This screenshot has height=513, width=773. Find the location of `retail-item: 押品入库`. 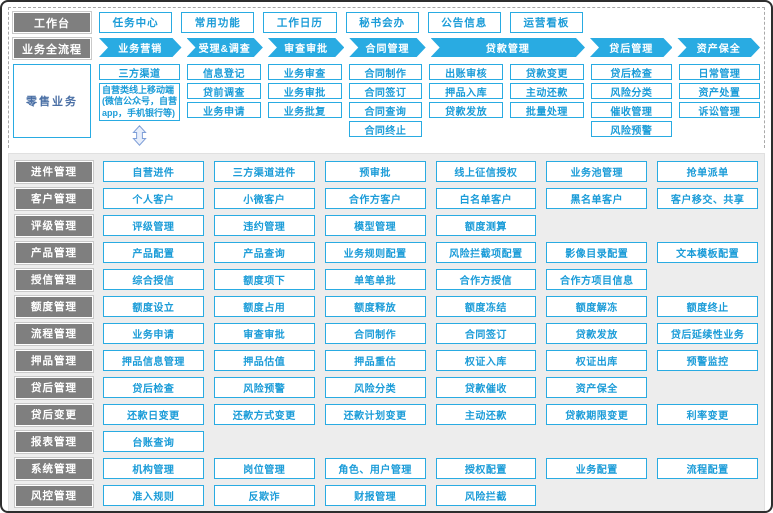

retail-item: 押品入库 is located at coordinates (466, 91).